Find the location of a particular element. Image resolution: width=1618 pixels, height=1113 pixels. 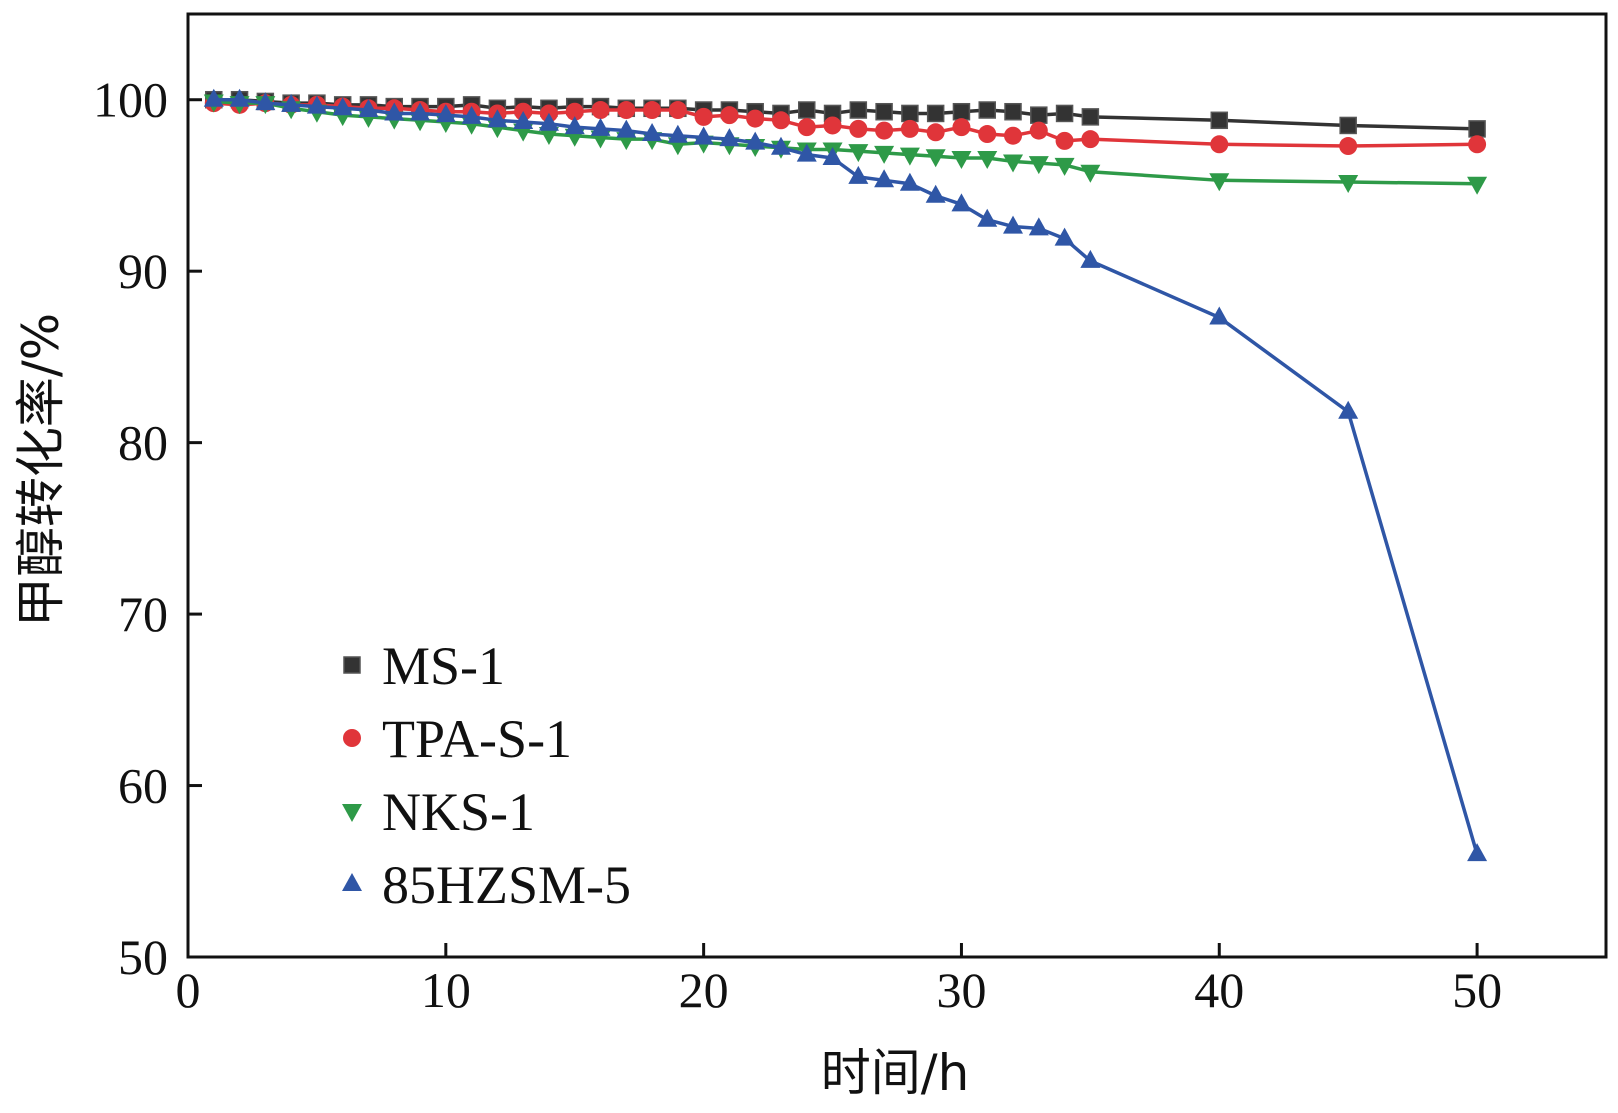

legend-item: TPA-S-1 is located at coordinates (457, 739).